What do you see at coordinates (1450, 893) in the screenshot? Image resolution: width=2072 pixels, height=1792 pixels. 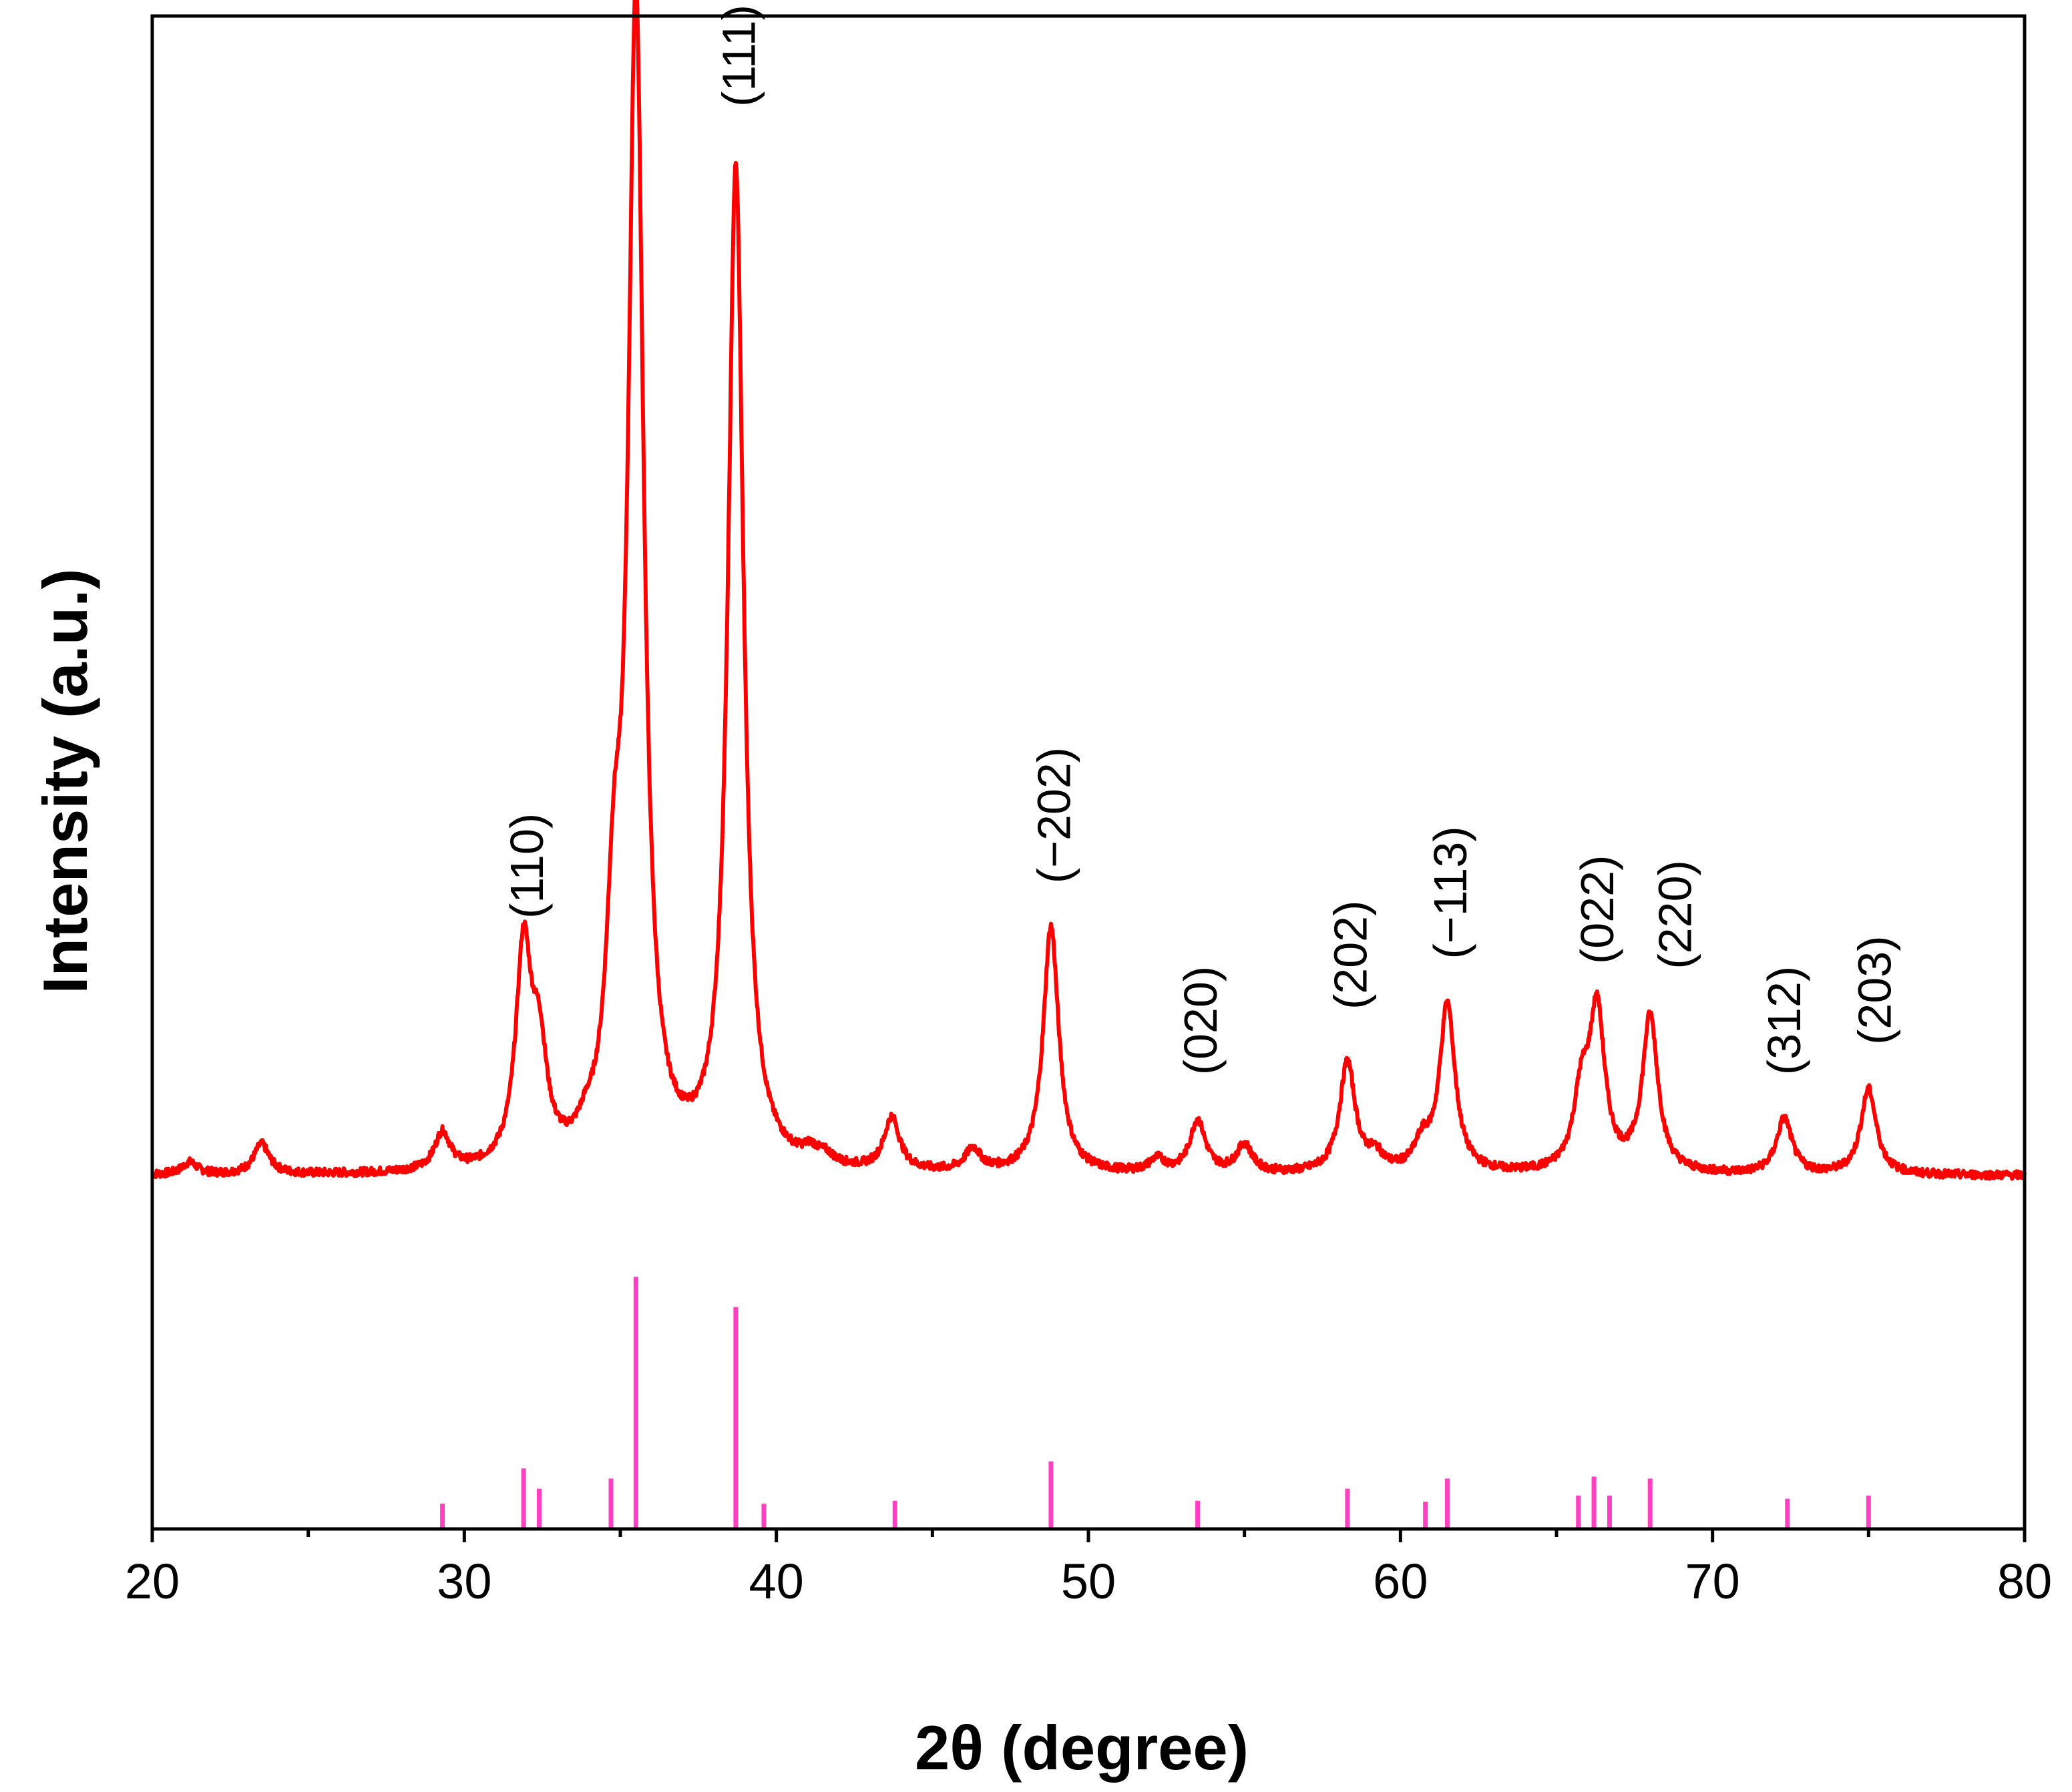 I see `peak-label: (−113)` at bounding box center [1450, 893].